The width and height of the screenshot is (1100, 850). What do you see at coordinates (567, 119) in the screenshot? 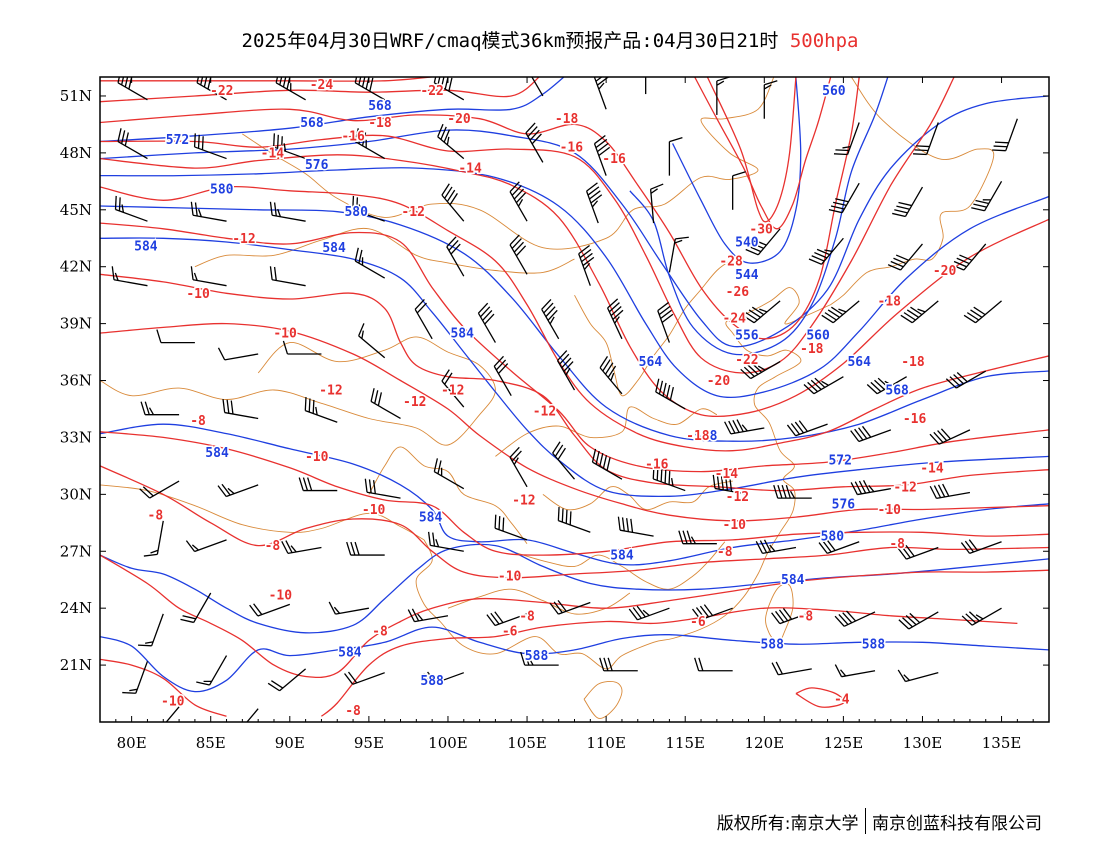
I see `temperature-label: -18` at bounding box center [567, 119].